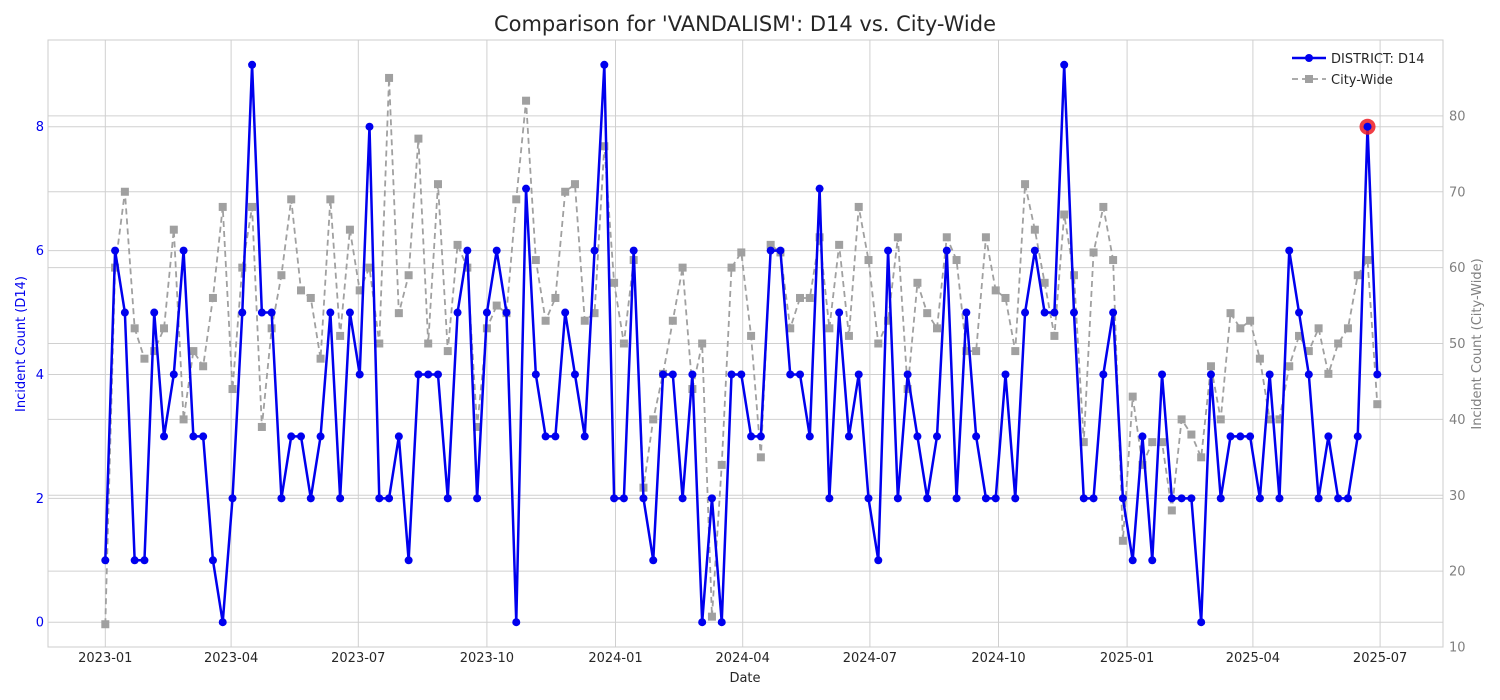 The width and height of the screenshot is (1500, 700). I want to click on y-right-tick-label: 60, so click(1457, 268).